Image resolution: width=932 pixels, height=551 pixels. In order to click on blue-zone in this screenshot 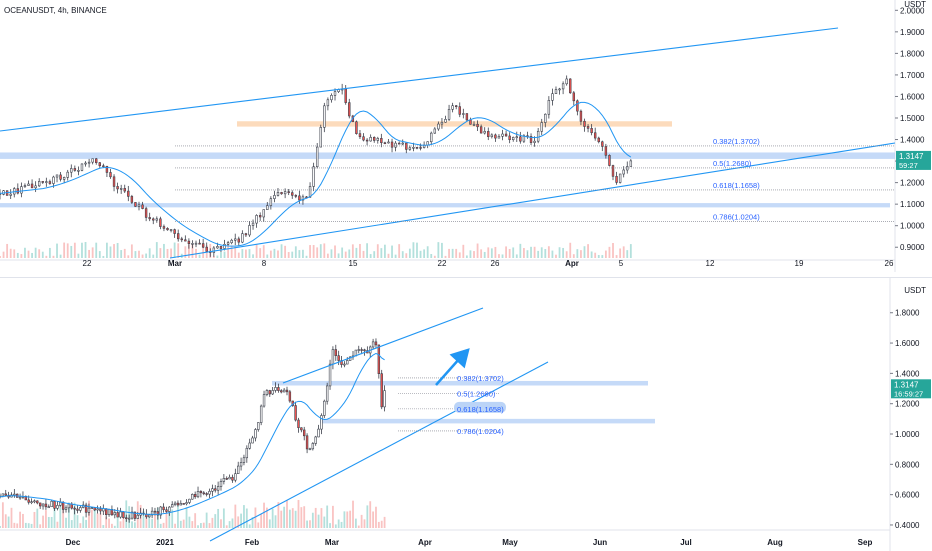, I will do `click(460, 383)`.